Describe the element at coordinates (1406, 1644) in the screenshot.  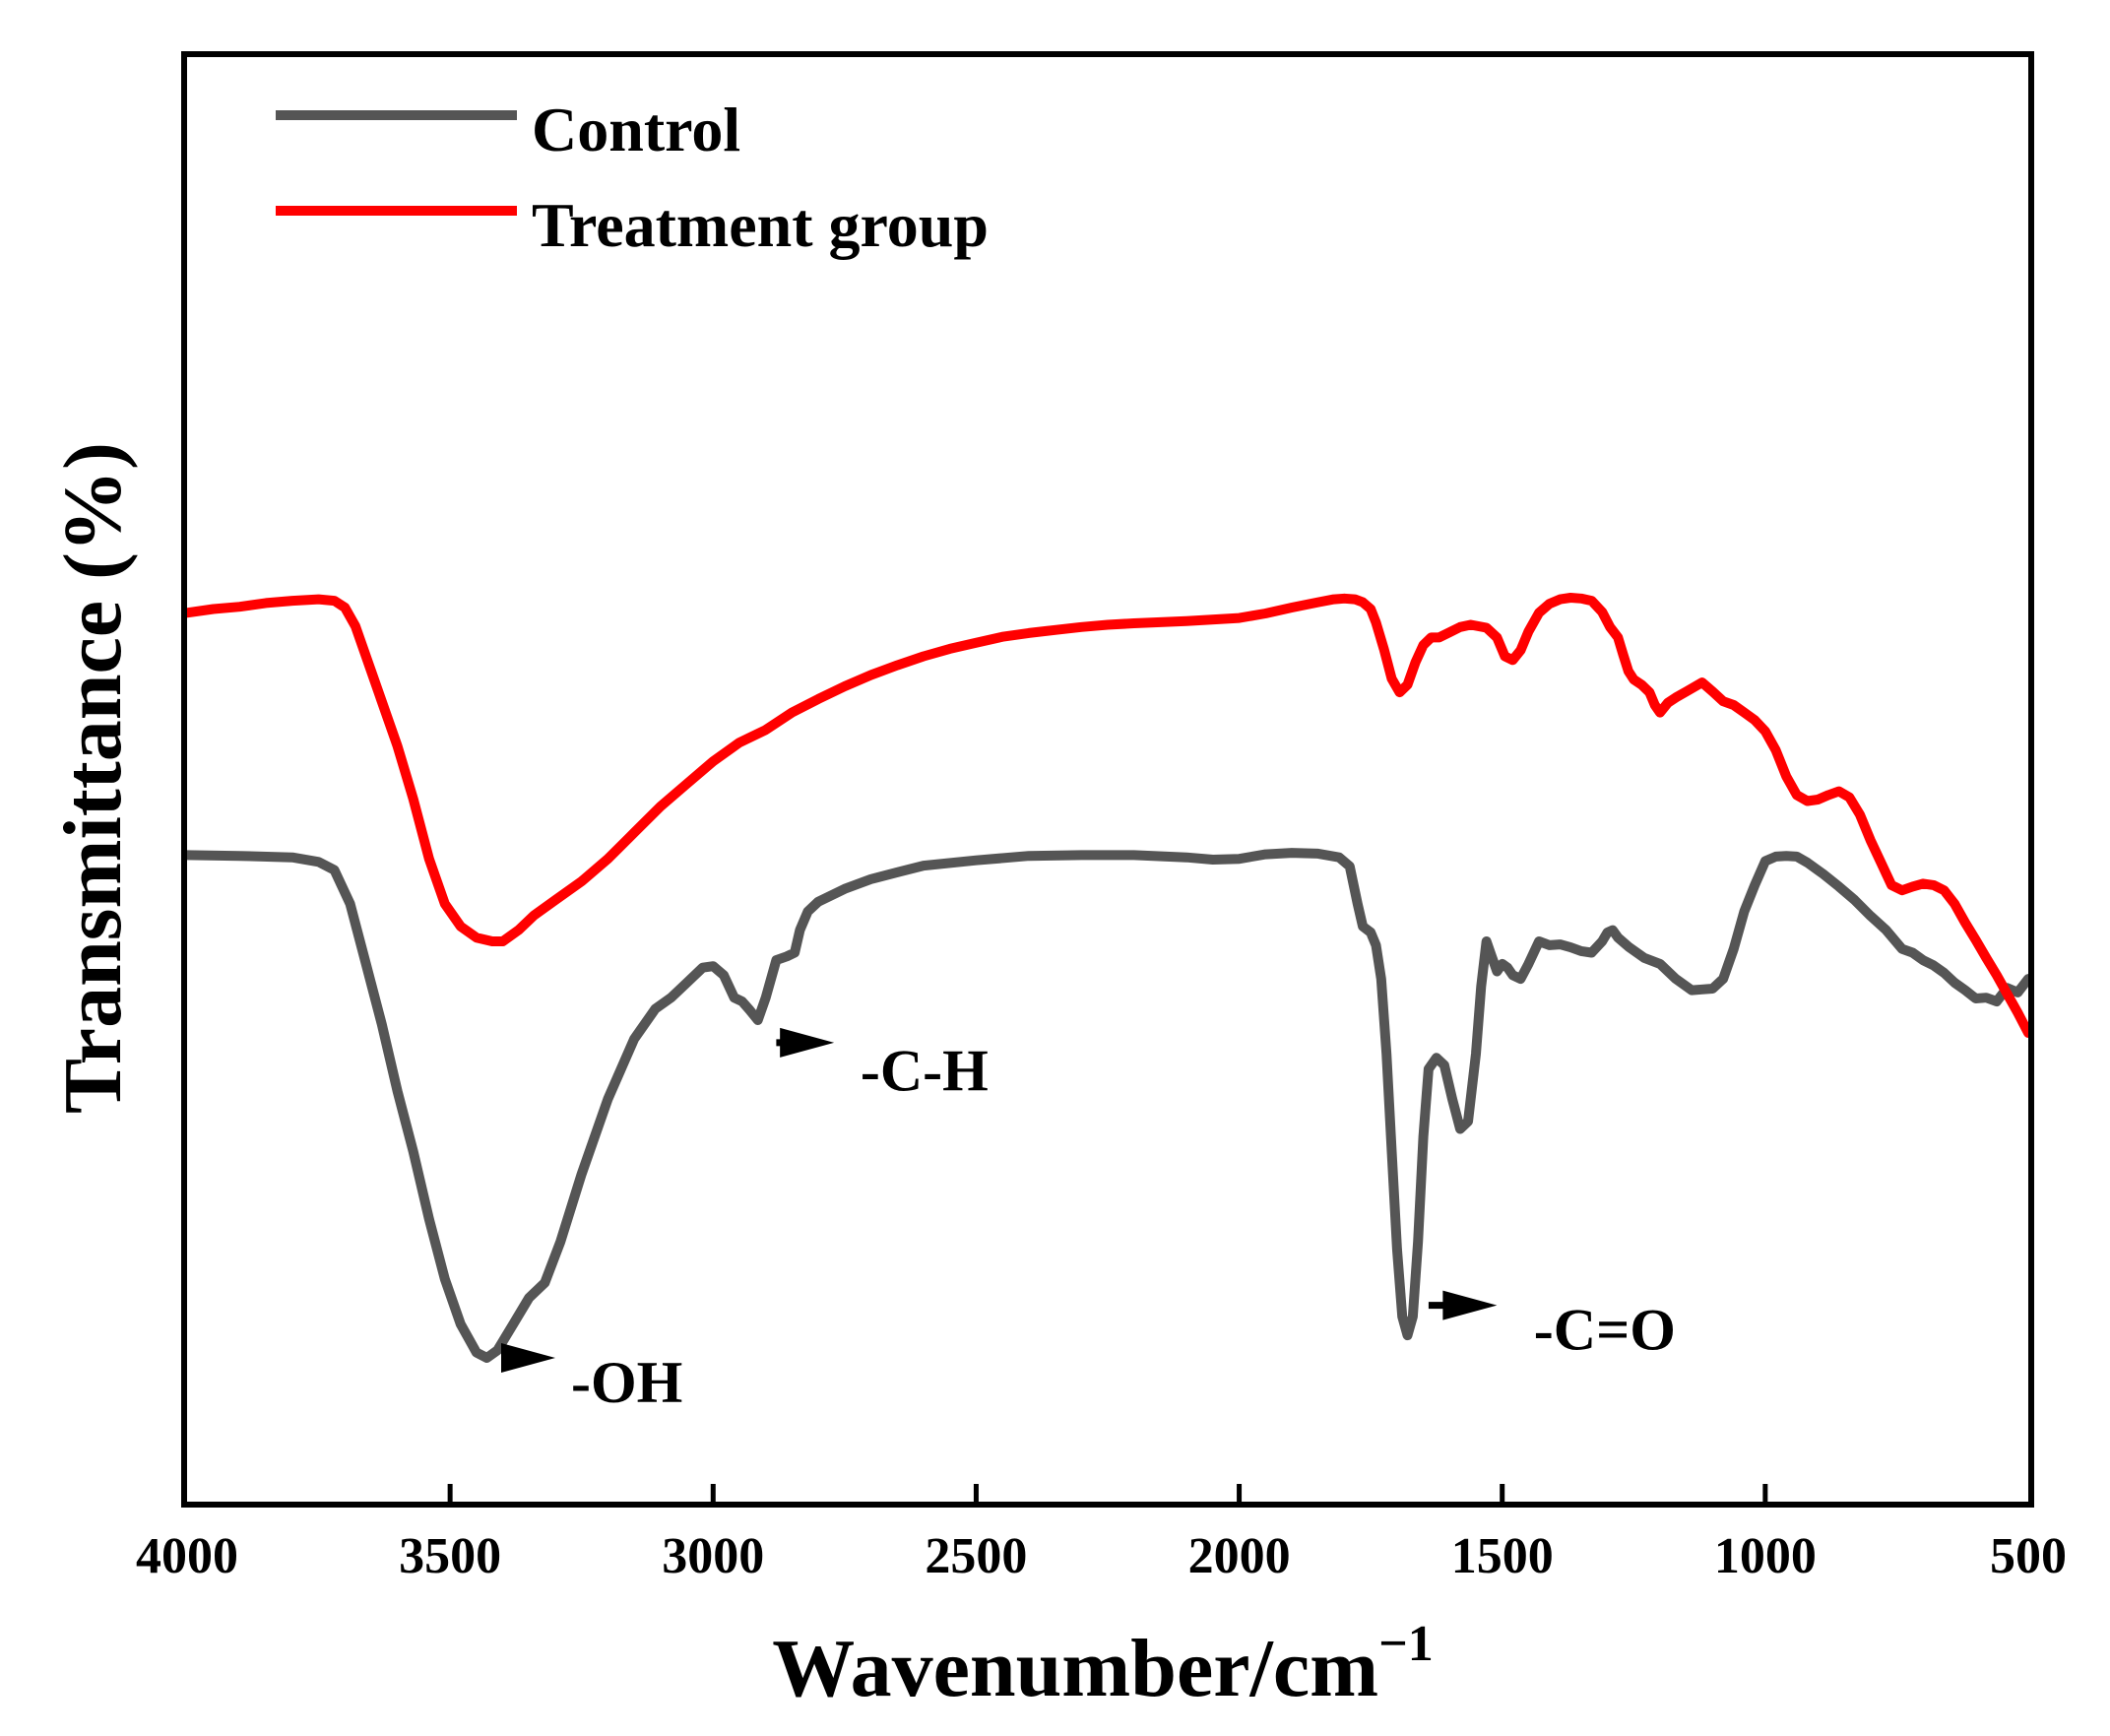
I see `x-axis-title-superscript: −1` at that location.